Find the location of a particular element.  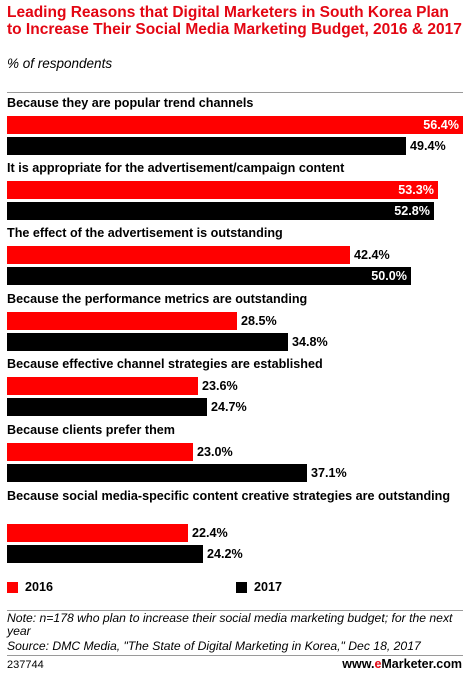

category-label: Because they are popular trend channels is located at coordinates (130, 103).